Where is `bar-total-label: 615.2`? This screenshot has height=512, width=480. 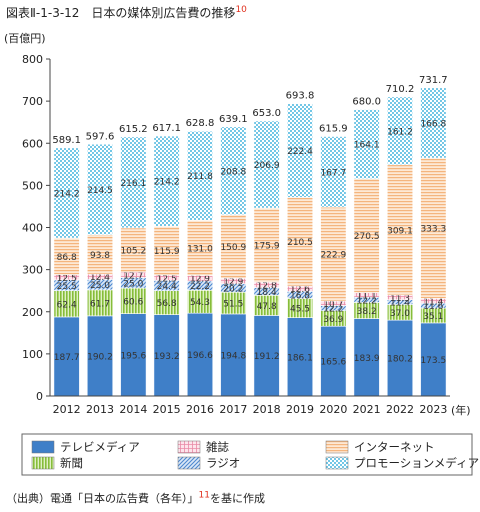
bar-total-label: 615.2 is located at coordinates (133, 129).